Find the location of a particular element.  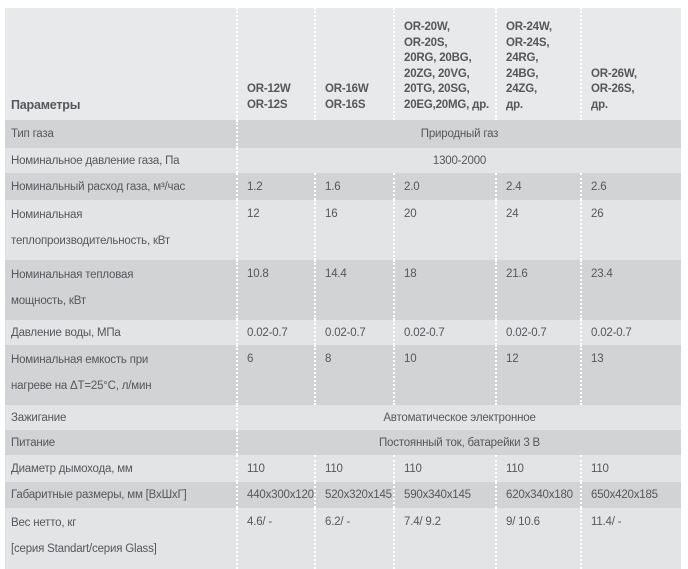

parameters-label: Параметры is located at coordinates (46, 105).